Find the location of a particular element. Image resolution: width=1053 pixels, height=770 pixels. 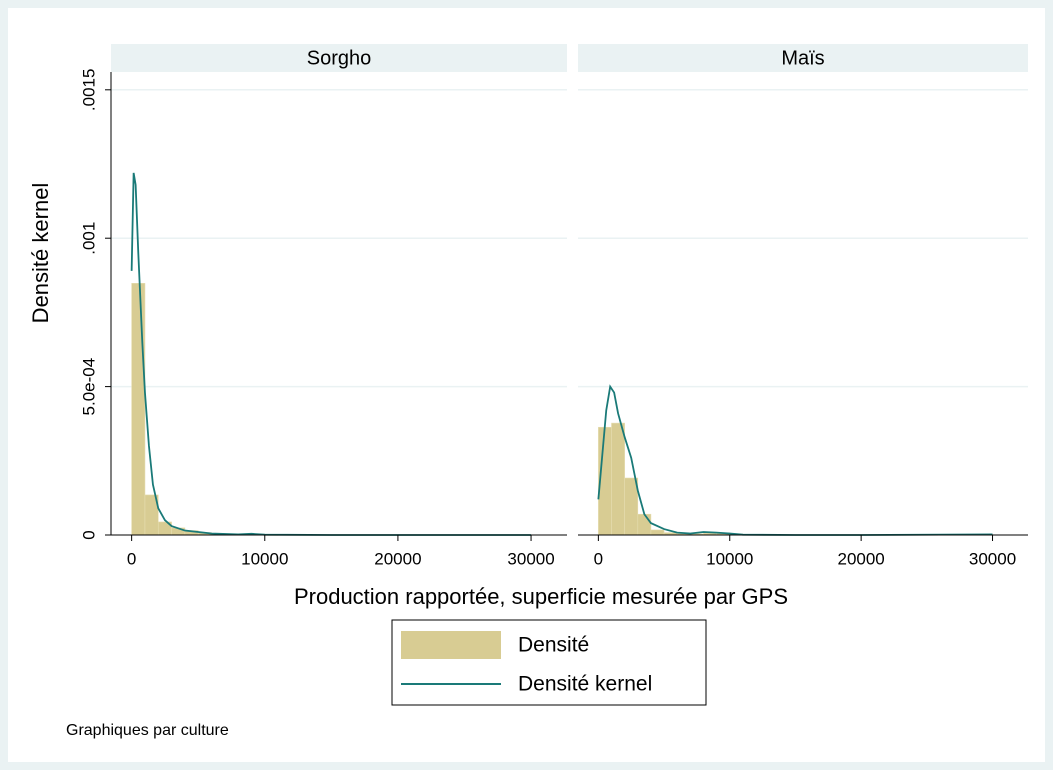

y-tick-label: 0 is located at coordinates (88, 534).